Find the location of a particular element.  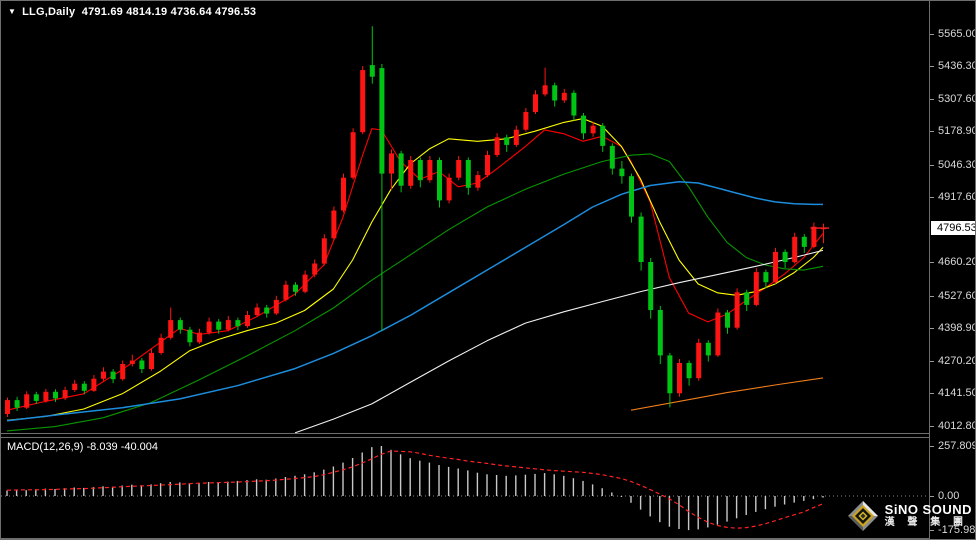

macd-tick-label: 257.809 is located at coordinates (957, 446).